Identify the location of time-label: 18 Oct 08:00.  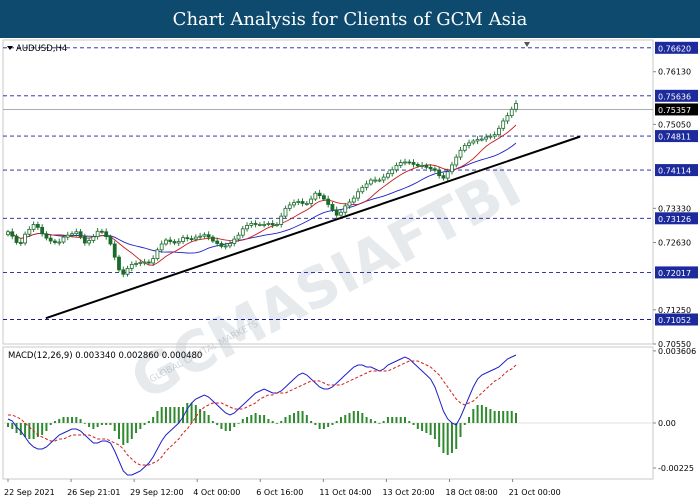
(472, 492).